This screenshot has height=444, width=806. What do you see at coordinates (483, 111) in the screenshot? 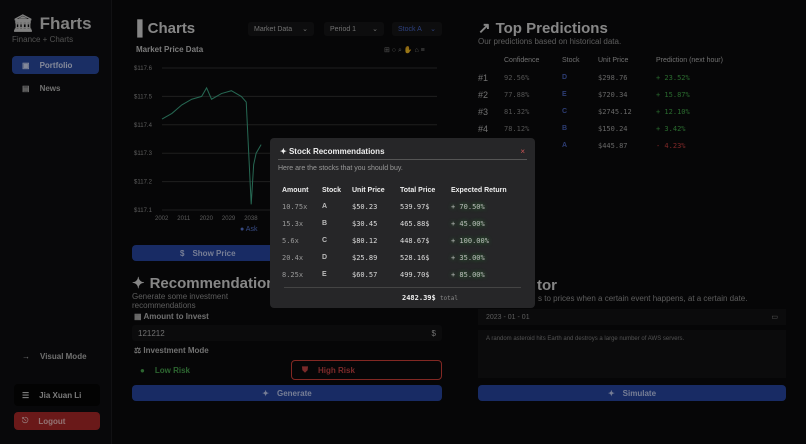
I see `rank: #3` at bounding box center [483, 111].